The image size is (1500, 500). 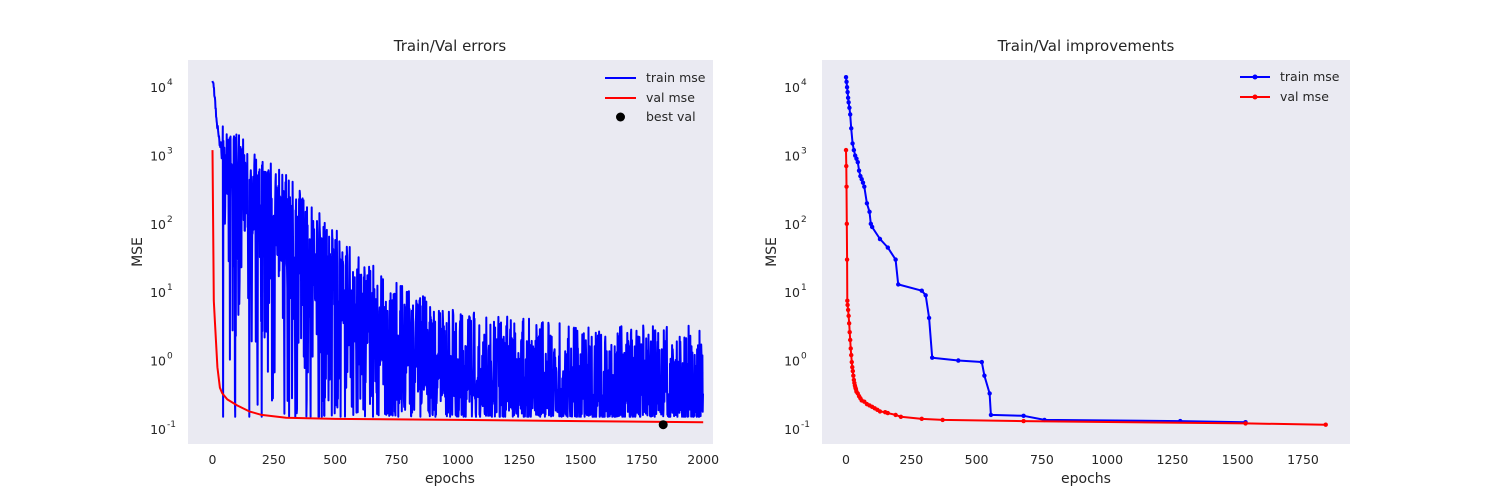 I want to click on chart-title-right: Train/Val improvements, so click(x=1086, y=46).